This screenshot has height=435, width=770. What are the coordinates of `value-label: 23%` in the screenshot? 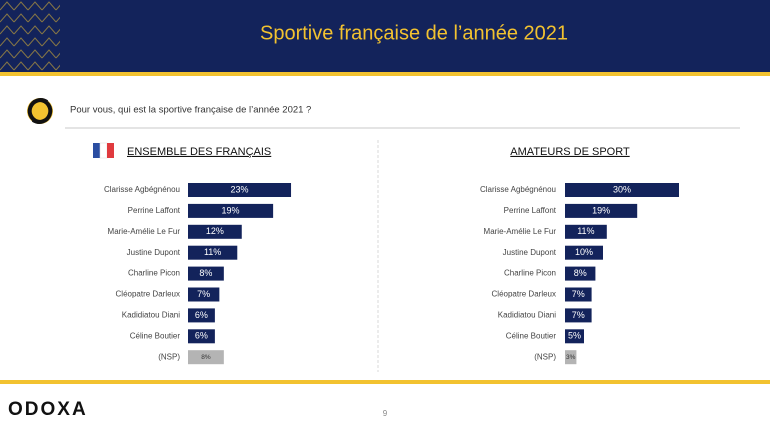 It's located at (240, 189).